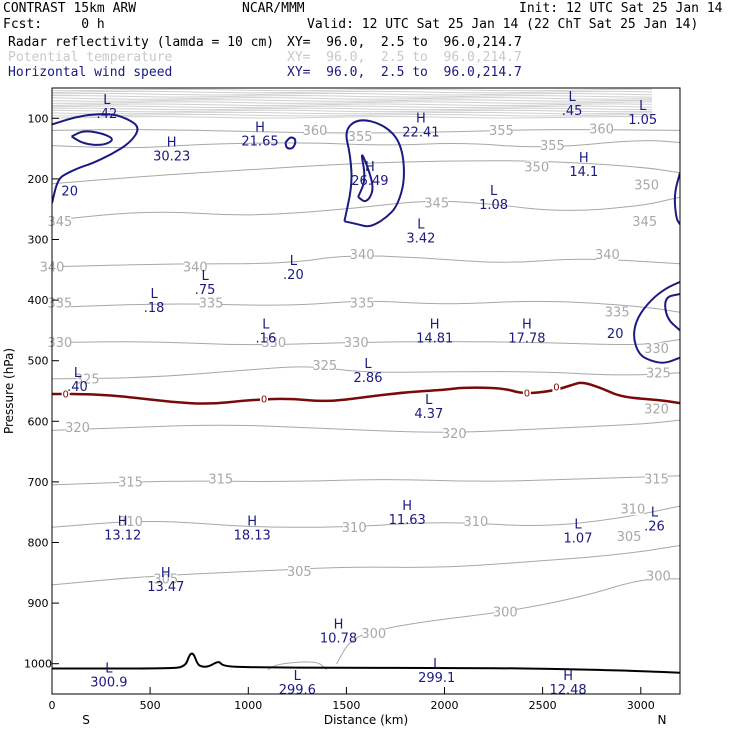 The width and height of the screenshot is (740, 740). I want to click on x-axis-north-label: N, so click(662, 720).